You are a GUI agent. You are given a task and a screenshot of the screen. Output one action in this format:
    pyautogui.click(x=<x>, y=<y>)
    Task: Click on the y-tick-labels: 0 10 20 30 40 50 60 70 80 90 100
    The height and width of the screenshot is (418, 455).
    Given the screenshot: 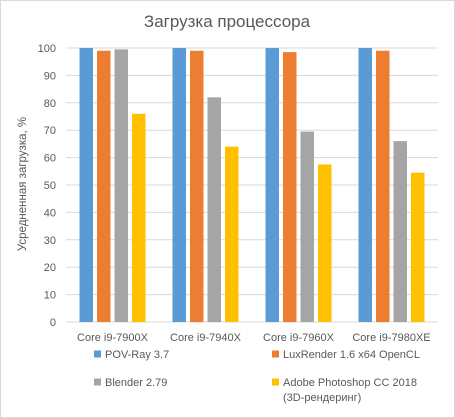 What is the action you would take?
    pyautogui.click(x=47, y=186)
    